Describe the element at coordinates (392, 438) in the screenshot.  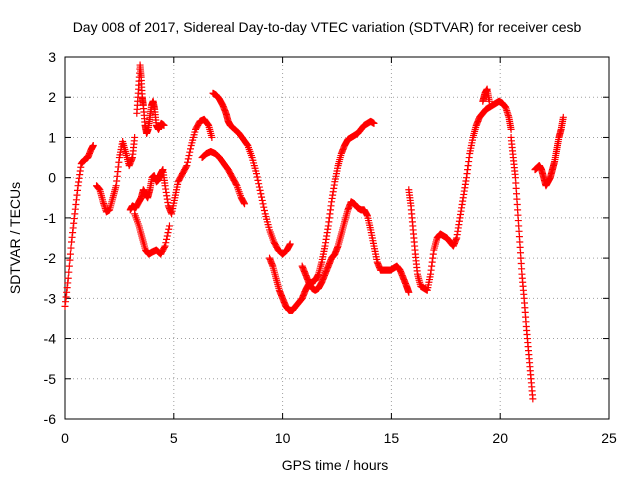
I see `x-tick-label: 15` at that location.